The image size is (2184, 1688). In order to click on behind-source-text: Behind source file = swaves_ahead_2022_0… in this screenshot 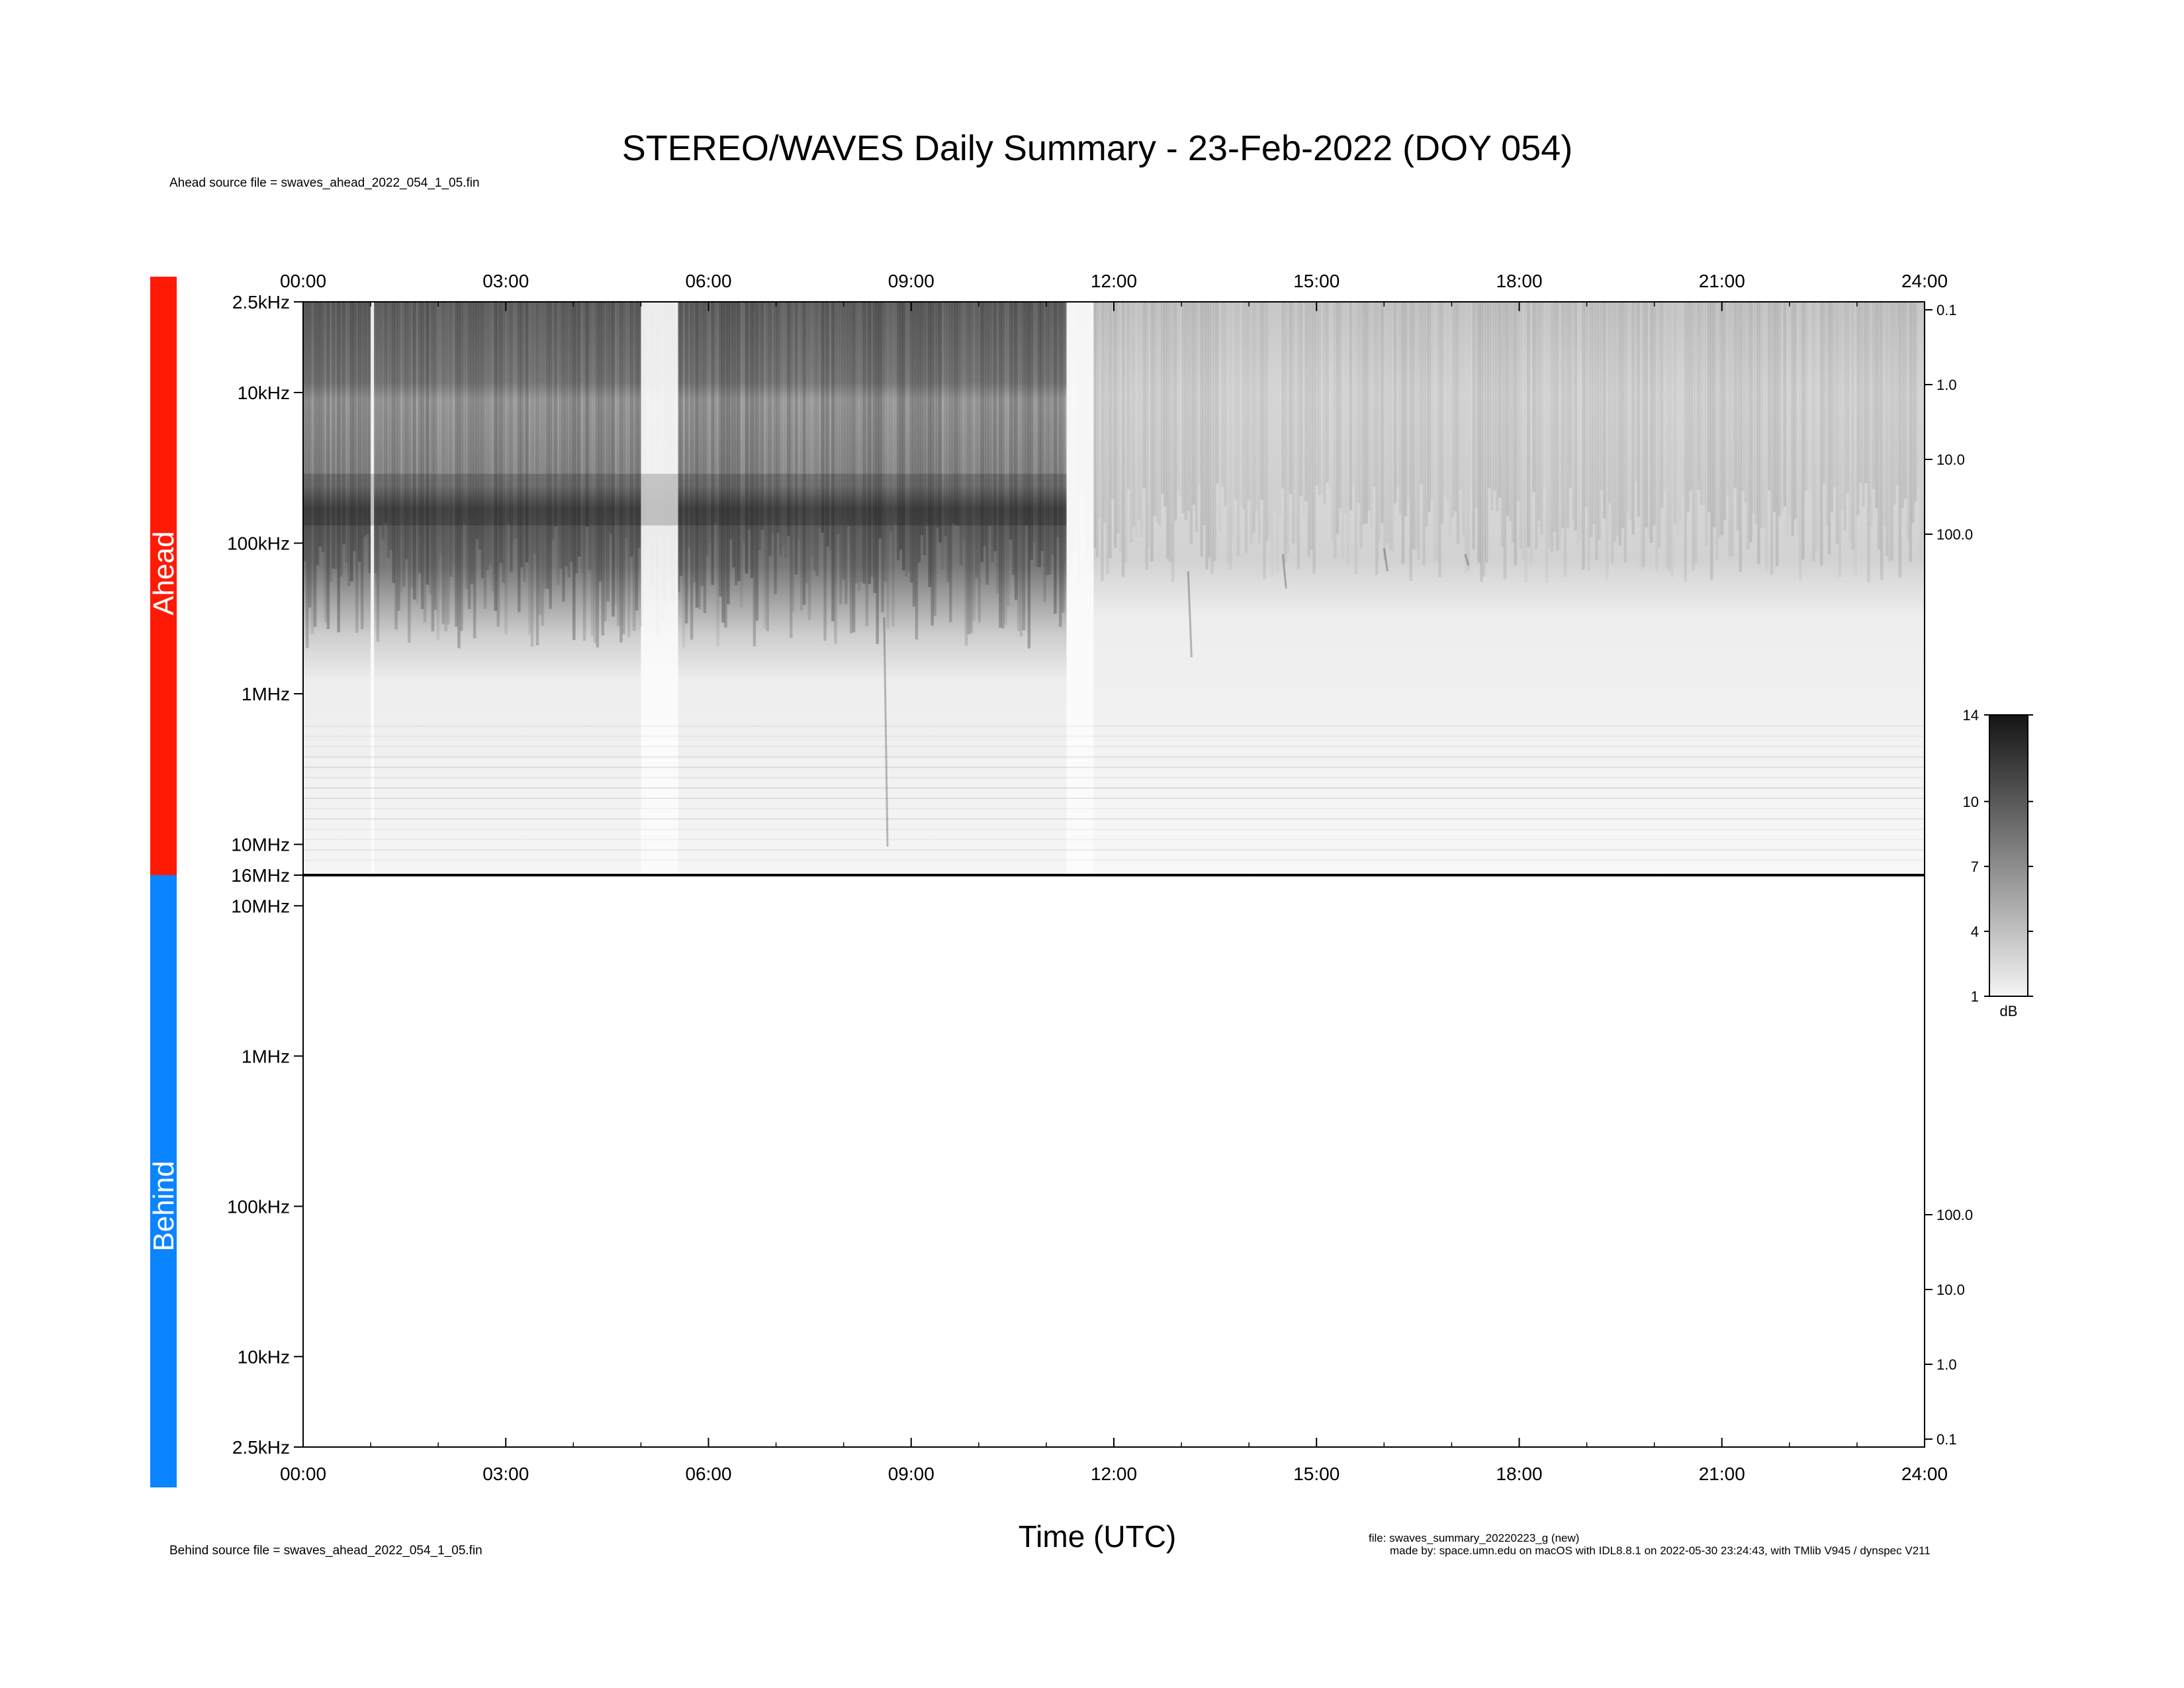, I will do `click(325, 1551)`.